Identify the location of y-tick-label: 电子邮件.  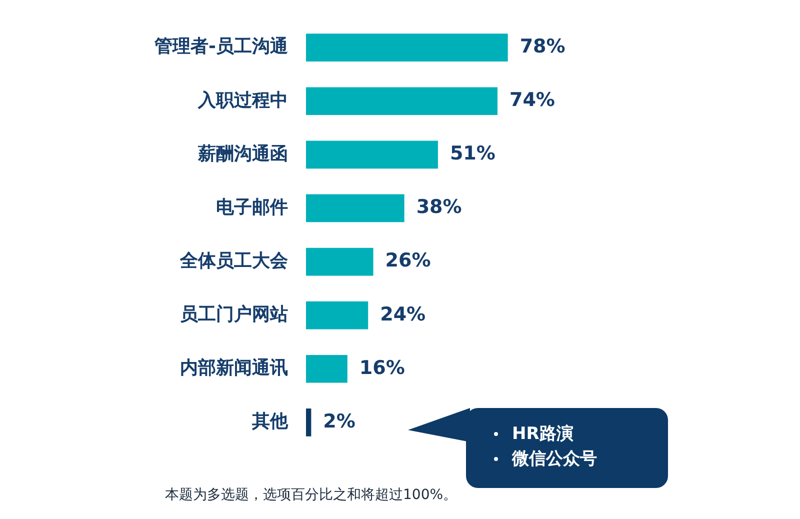
(252, 207).